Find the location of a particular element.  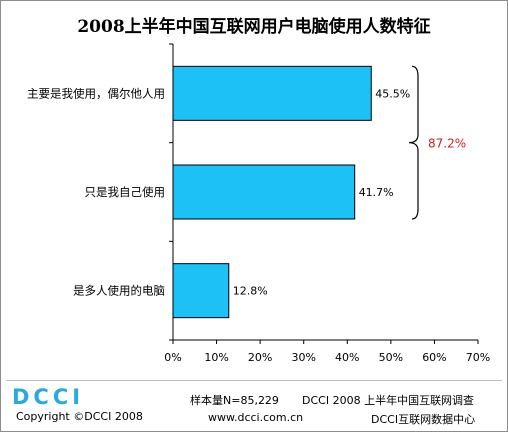

data-label: 41.7% is located at coordinates (376, 192).